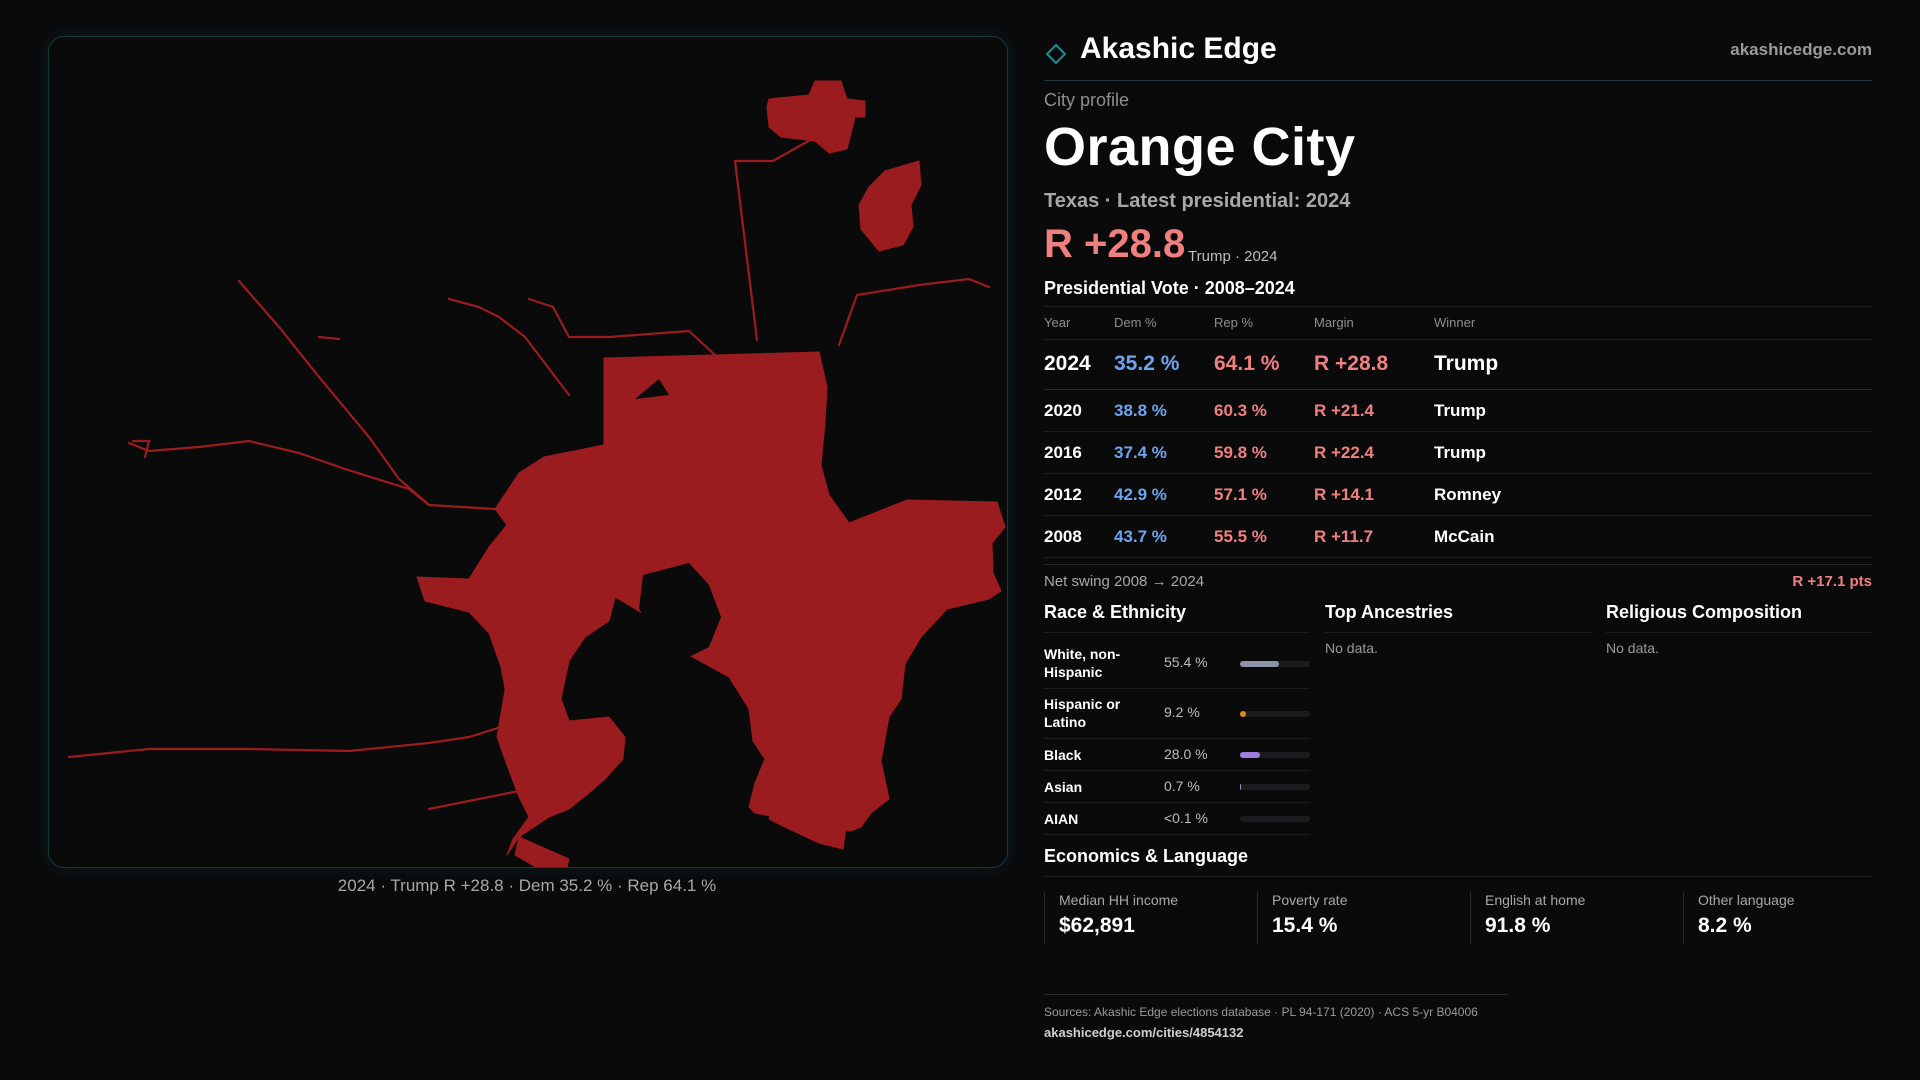  What do you see at coordinates (1087, 100) in the screenshot?
I see `page-kicker: City profile` at bounding box center [1087, 100].